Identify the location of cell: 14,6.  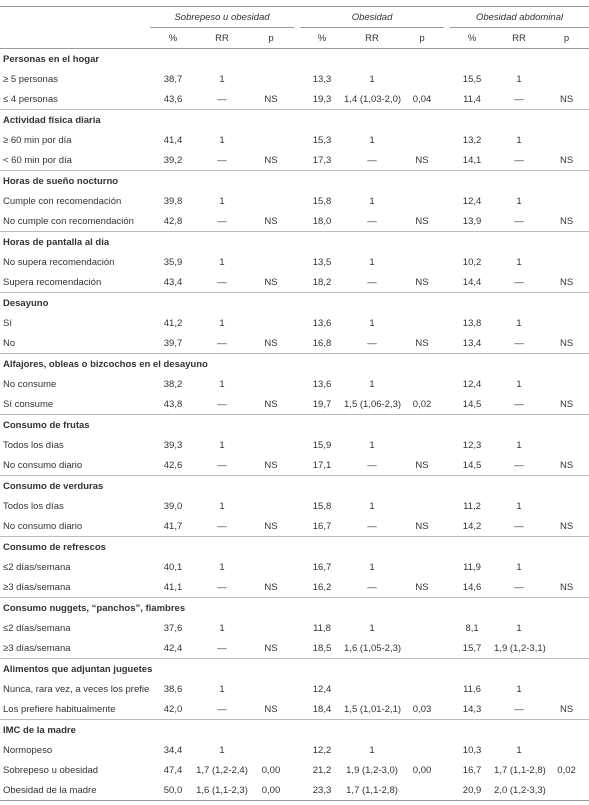
(472, 587).